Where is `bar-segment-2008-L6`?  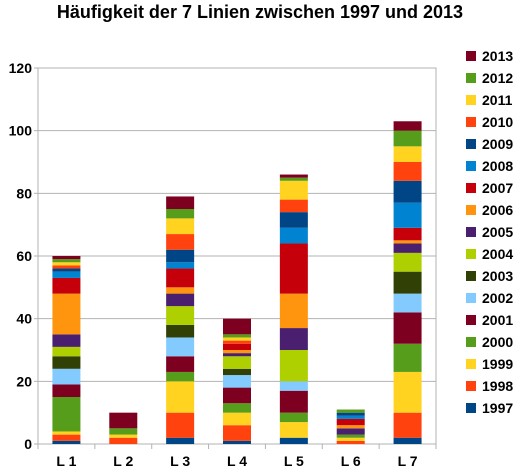
bar-segment-2008-L6 is located at coordinates (350, 417).